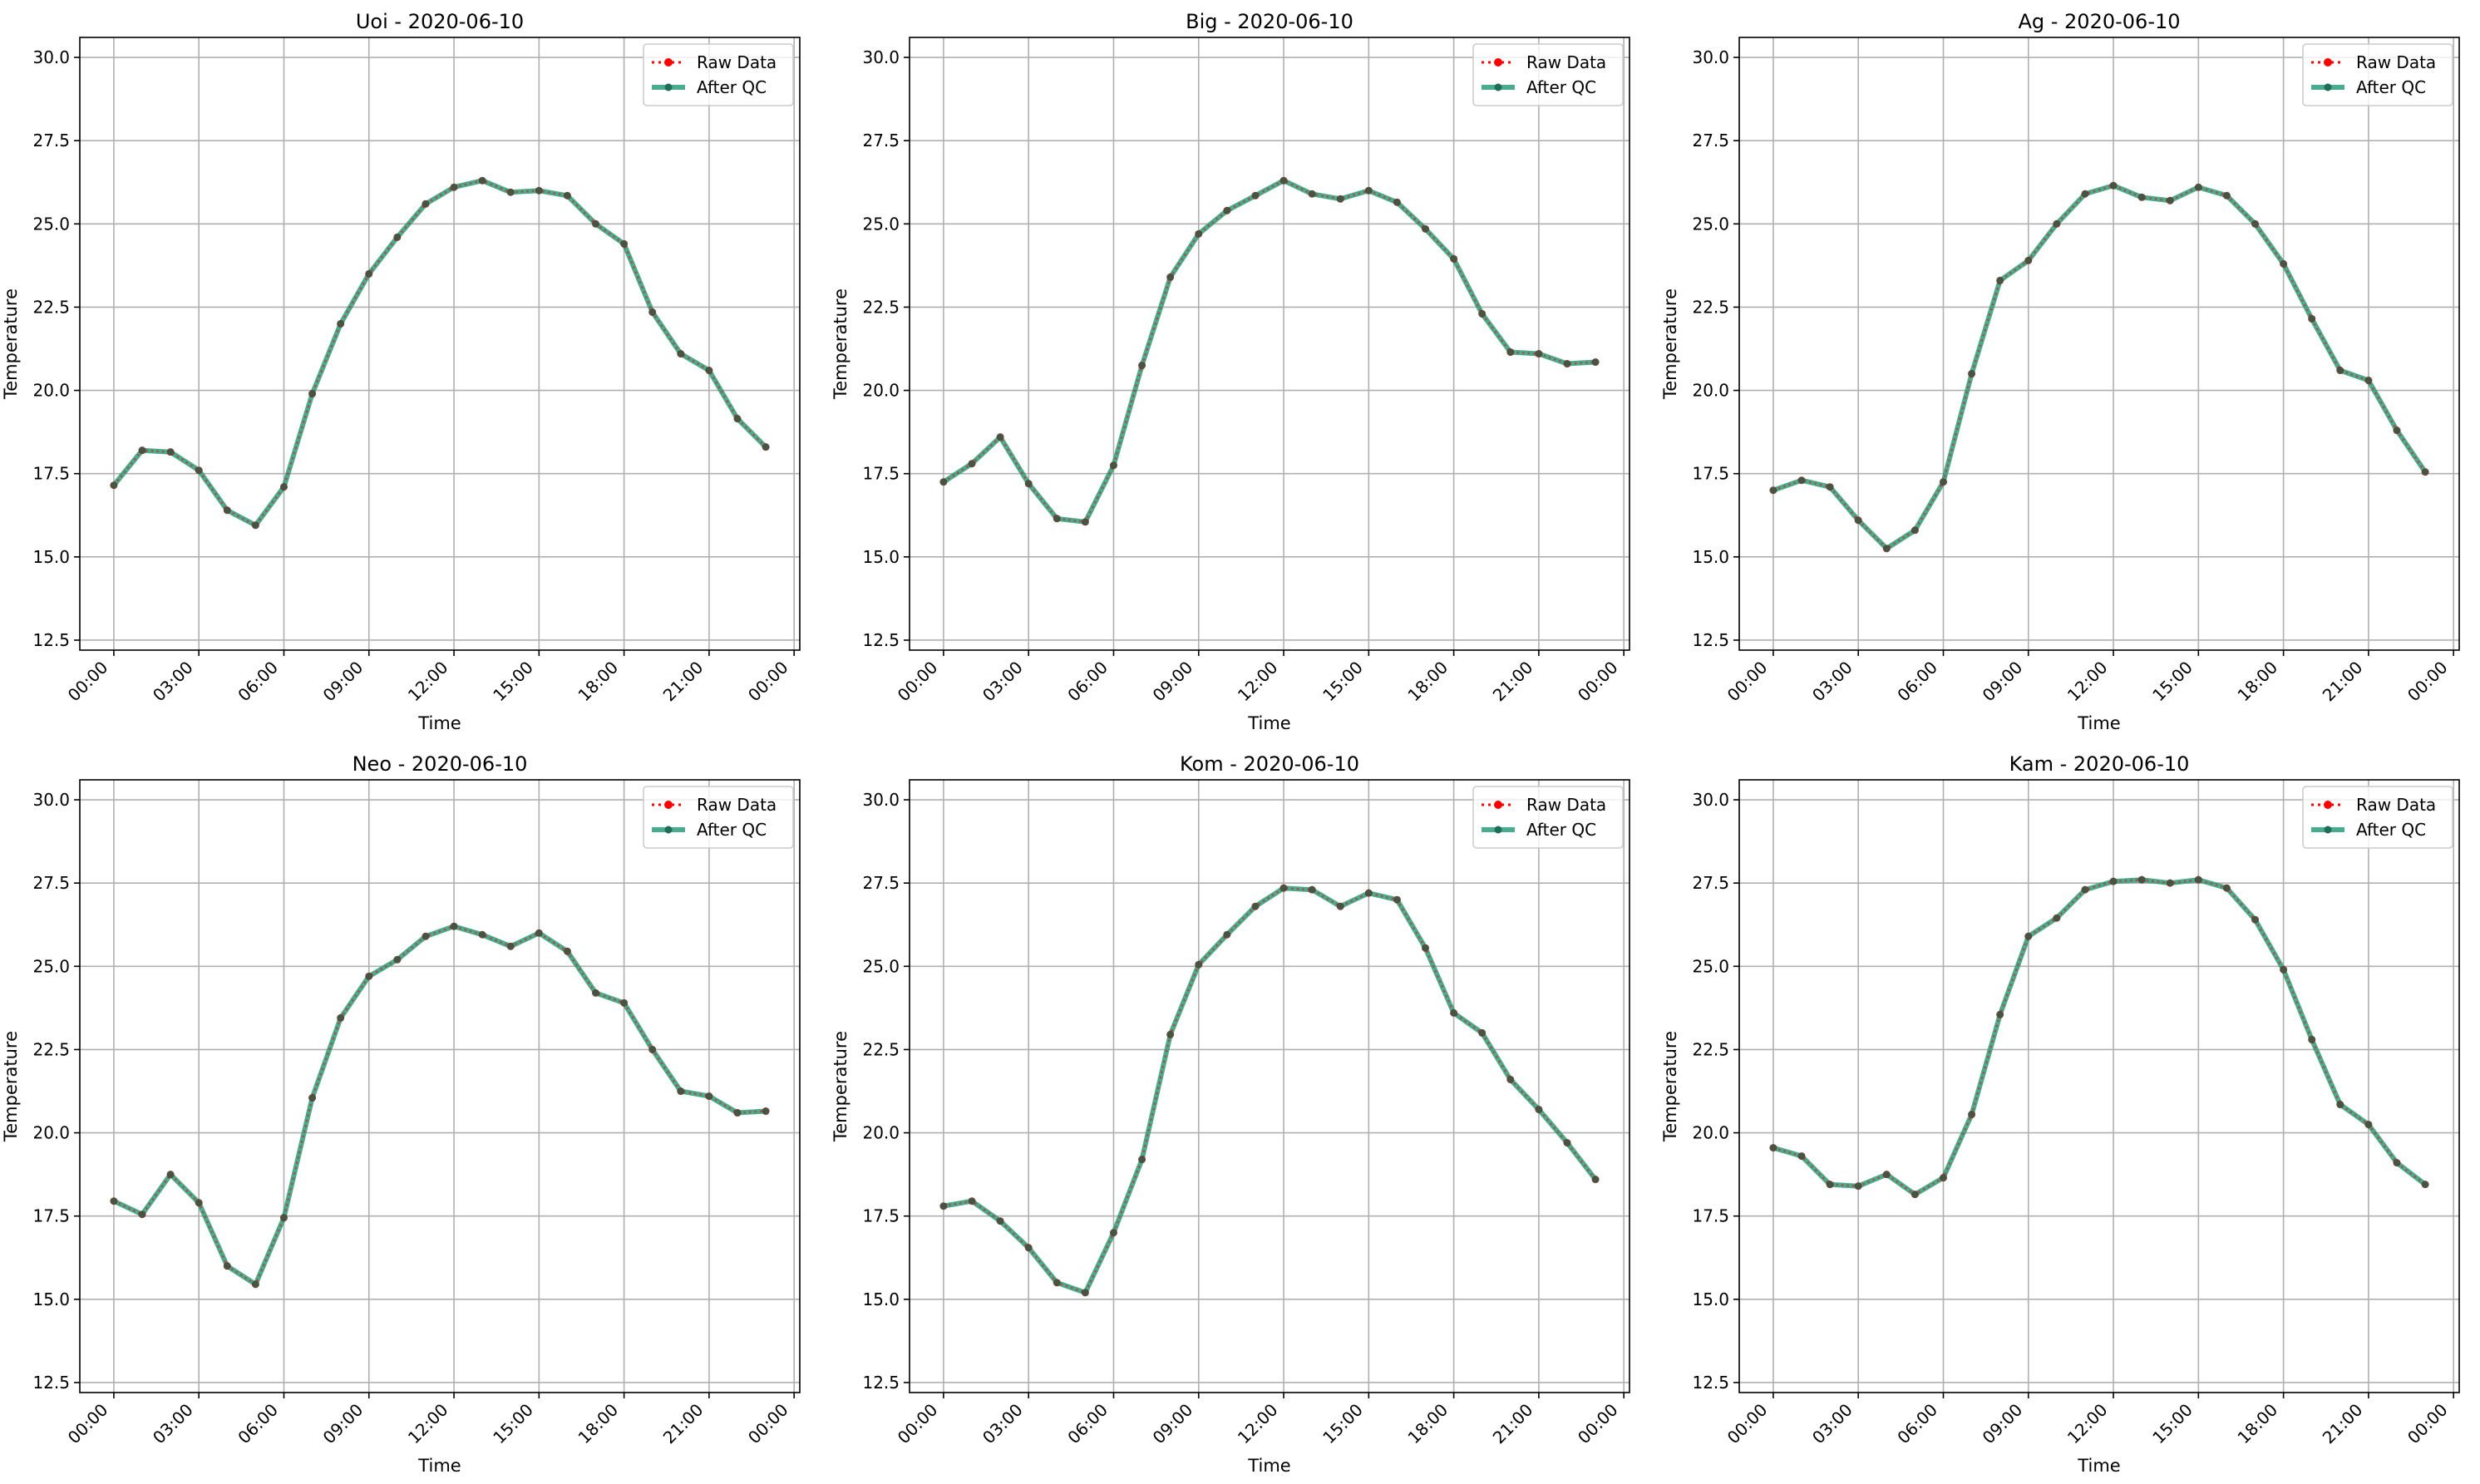  What do you see at coordinates (737, 62) in the screenshot?
I see `legend-label-raw-data: Raw Data` at bounding box center [737, 62].